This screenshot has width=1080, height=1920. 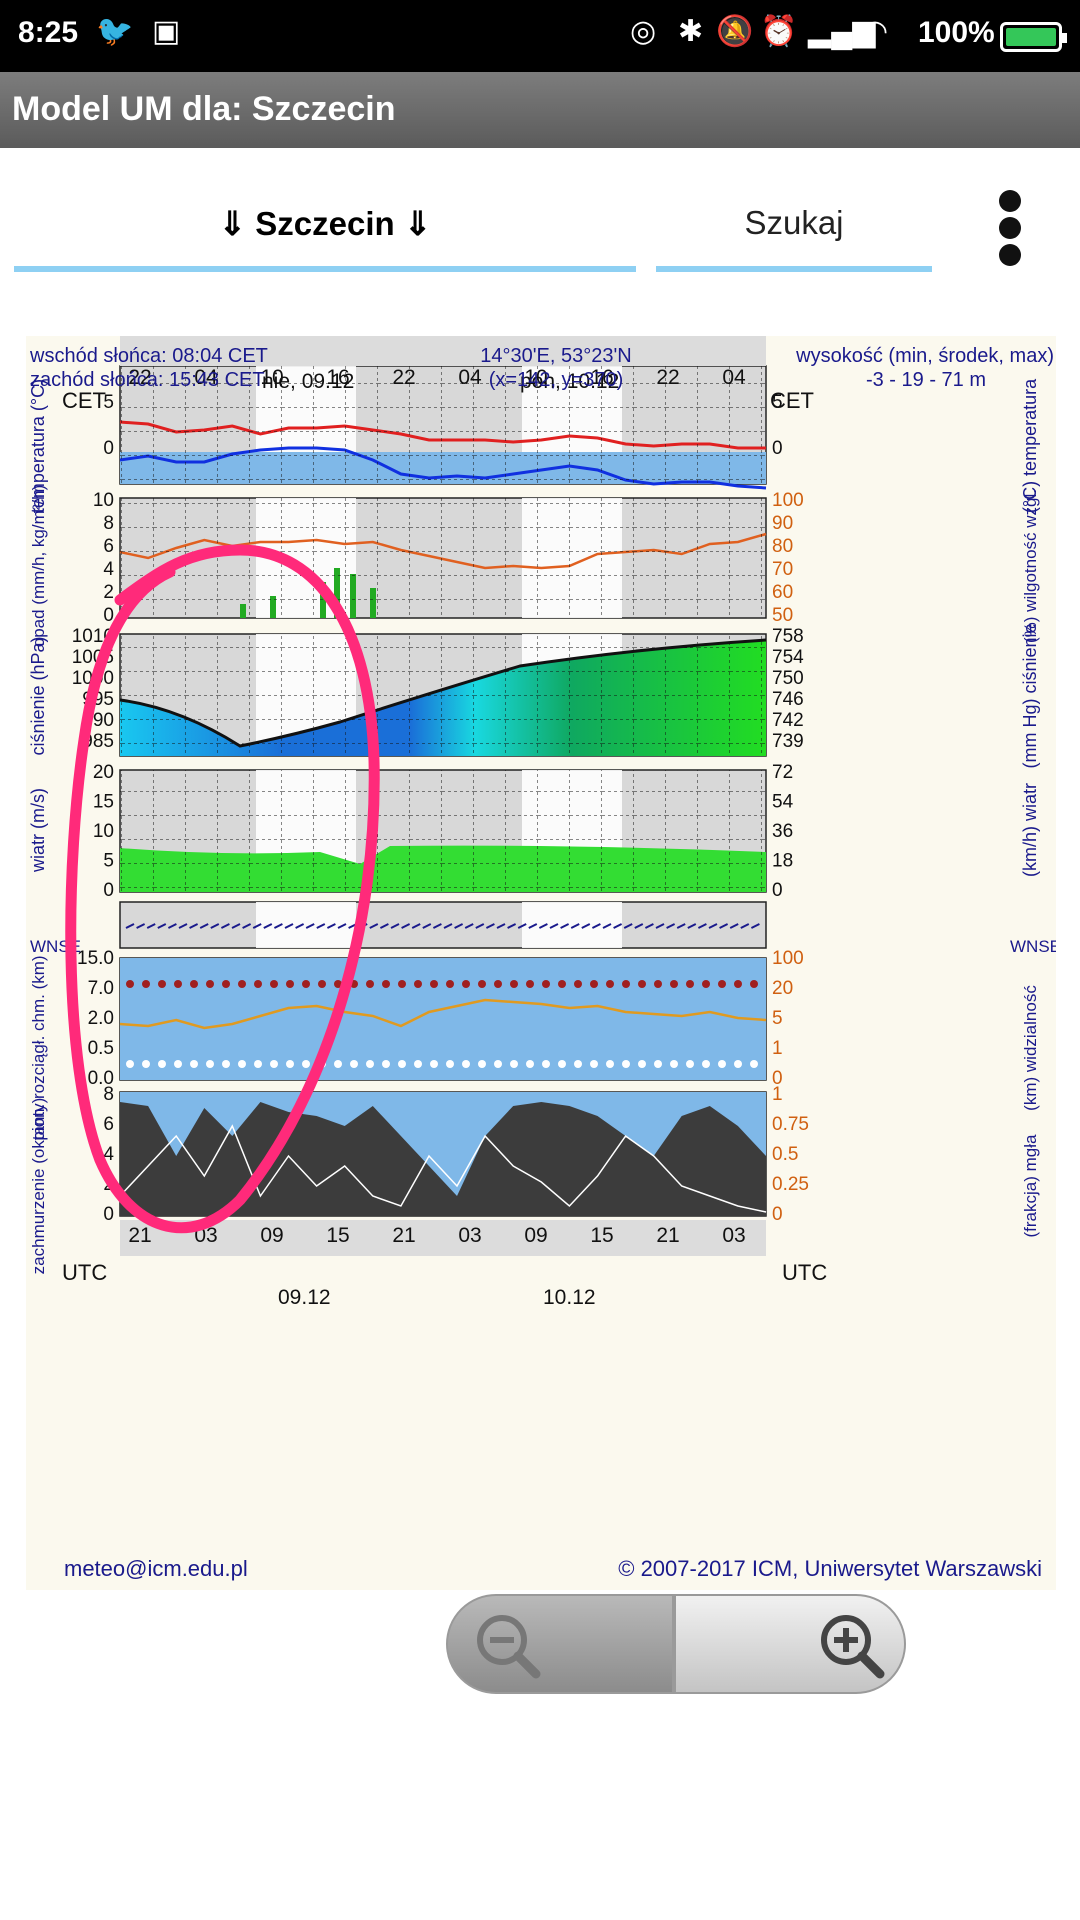 I want to click on tick-precip-left-2: 6, so click(x=108, y=546).